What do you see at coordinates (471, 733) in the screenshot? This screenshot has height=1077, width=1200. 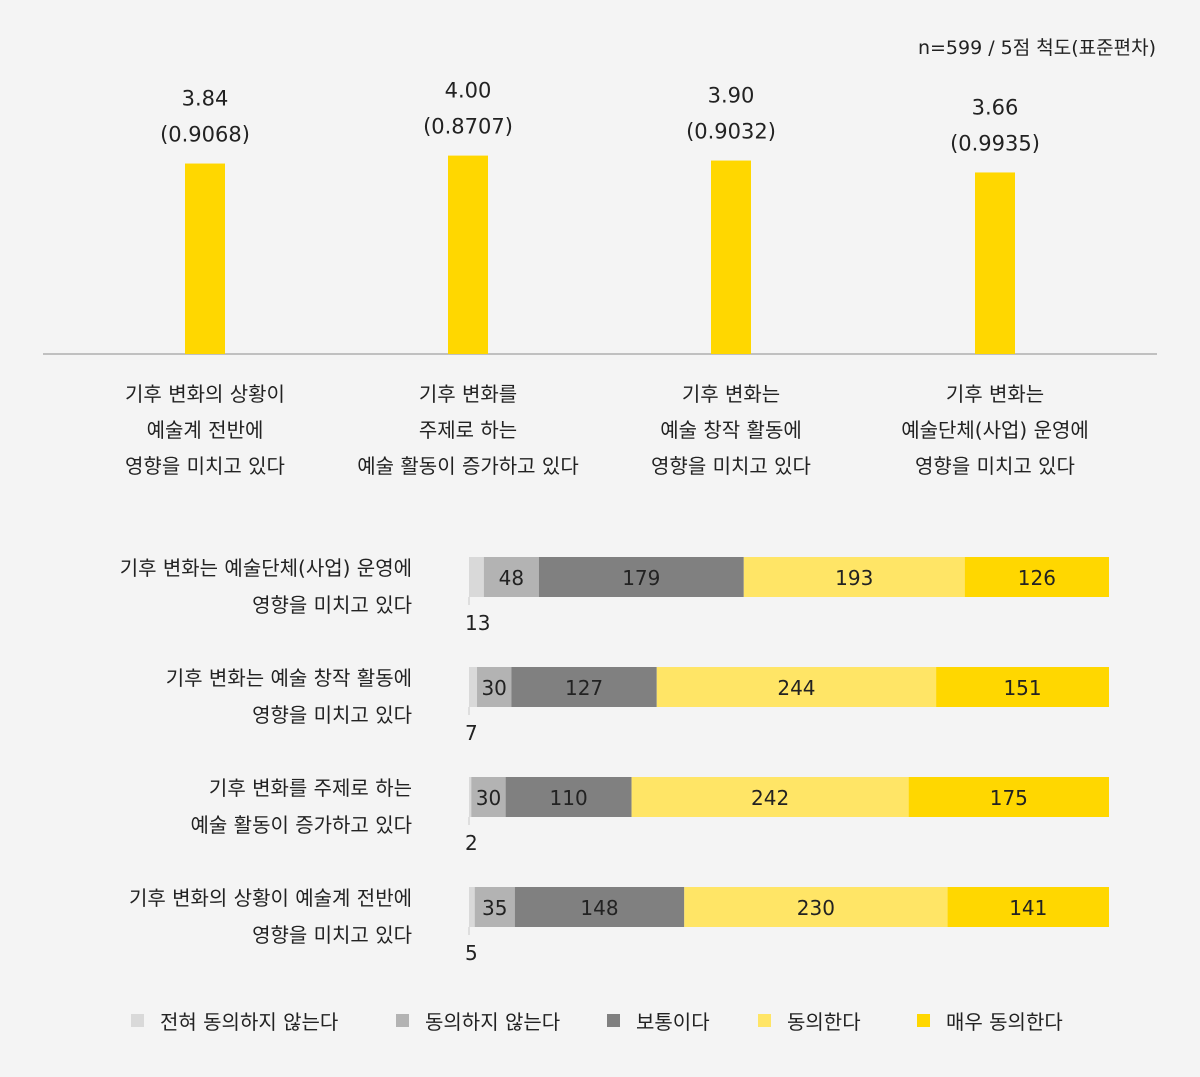 I see `segment-label: 7` at bounding box center [471, 733].